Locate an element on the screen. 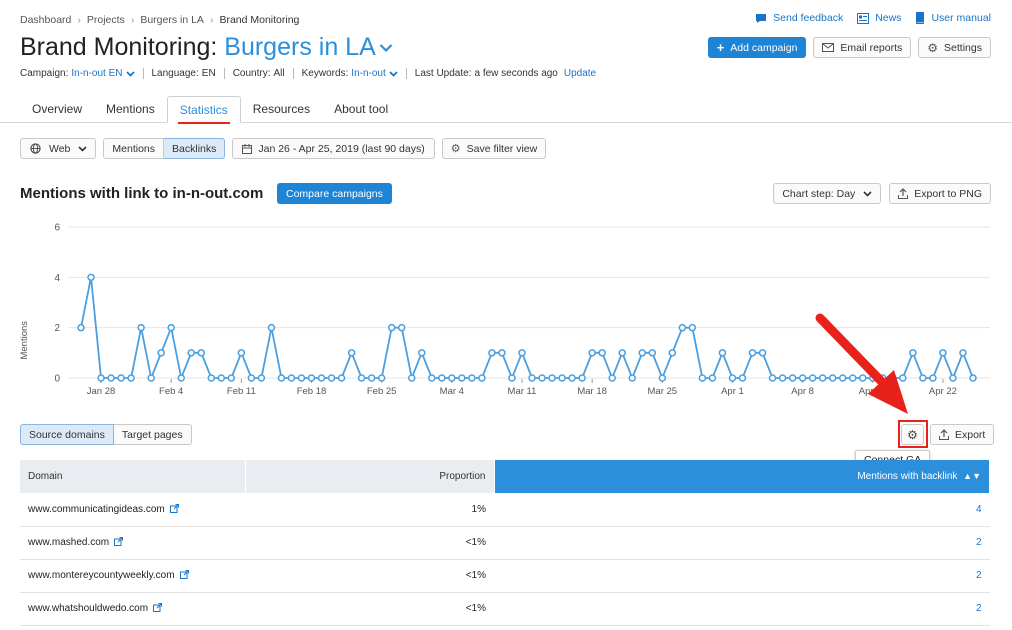  compare-campaigns-button: Compare campaigns is located at coordinates (334, 193).